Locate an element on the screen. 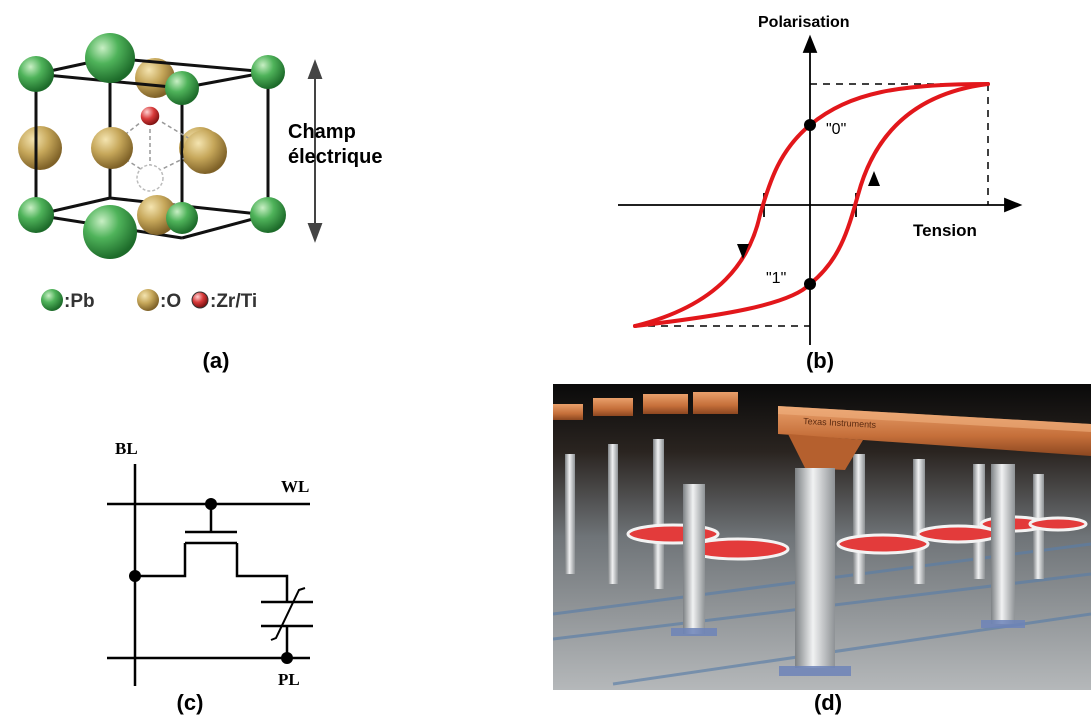 The image size is (1091, 720). pl-node is located at coordinates (287, 658).